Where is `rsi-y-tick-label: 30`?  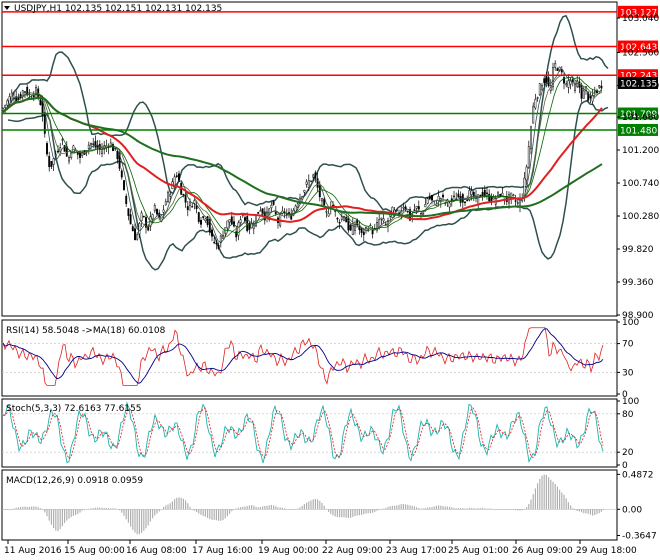 rsi-y-tick-label: 30 is located at coordinates (628, 373).